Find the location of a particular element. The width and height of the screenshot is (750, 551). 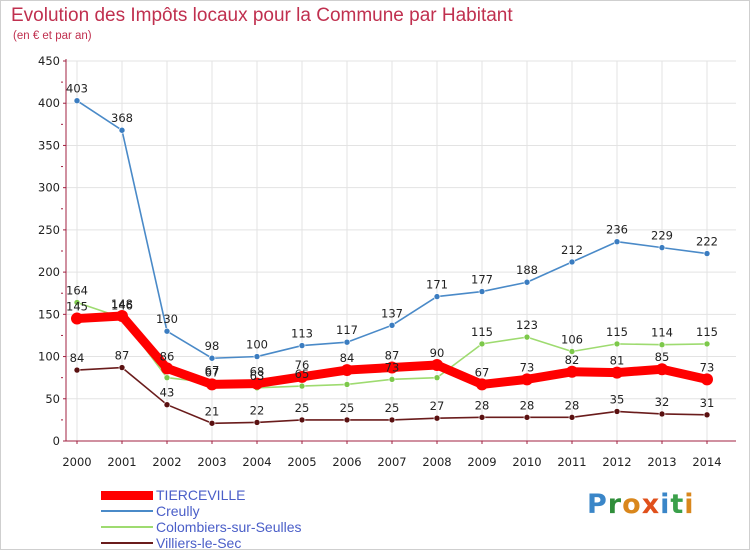

data-label: 130 is located at coordinates (167, 319).